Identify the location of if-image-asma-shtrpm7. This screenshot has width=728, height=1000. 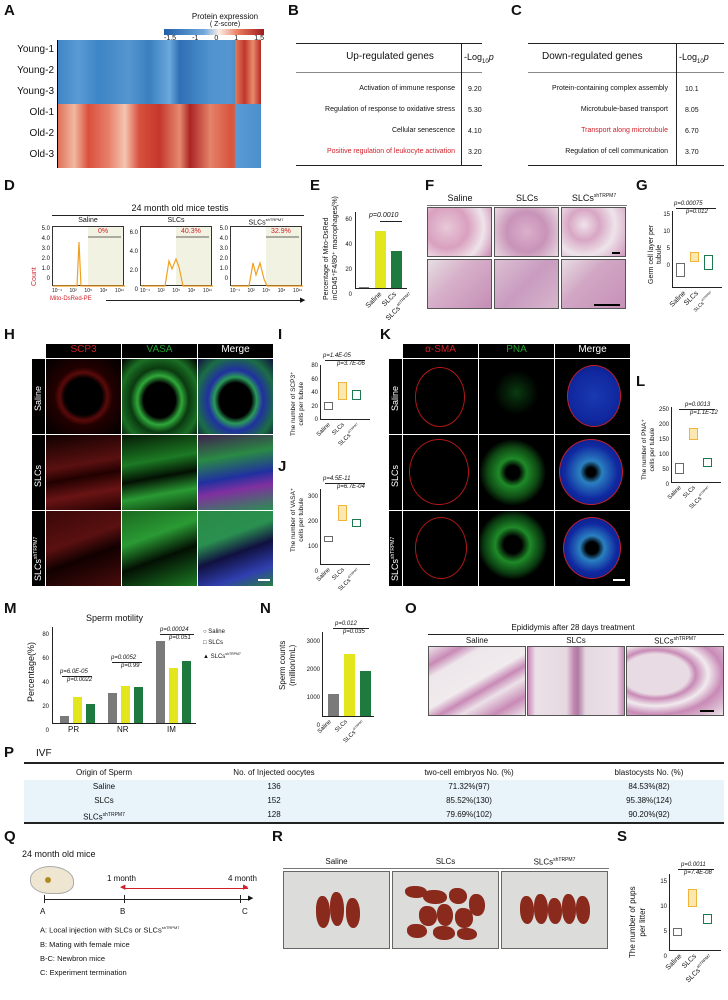
(440, 548).